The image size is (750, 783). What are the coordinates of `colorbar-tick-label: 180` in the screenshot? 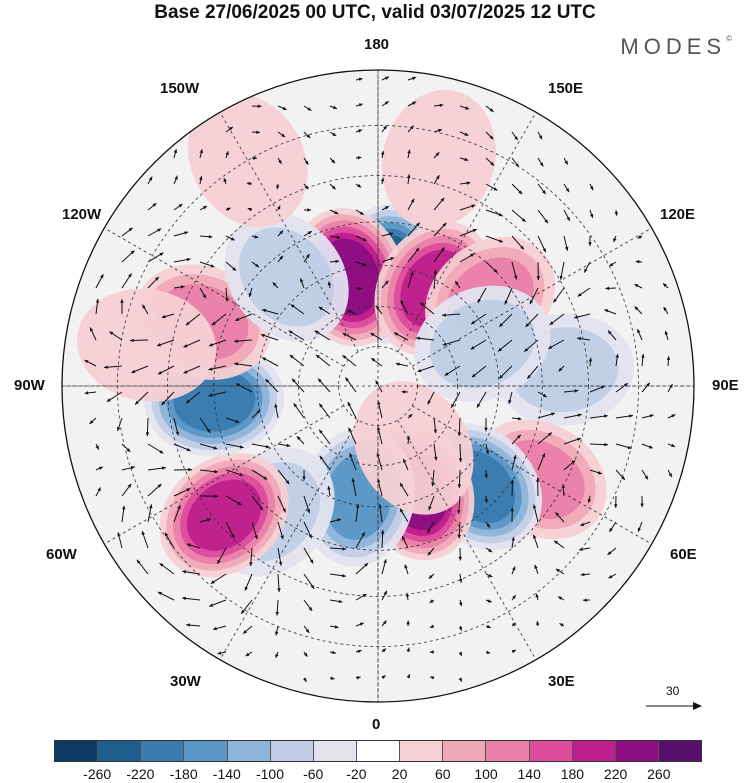 It's located at (572, 774).